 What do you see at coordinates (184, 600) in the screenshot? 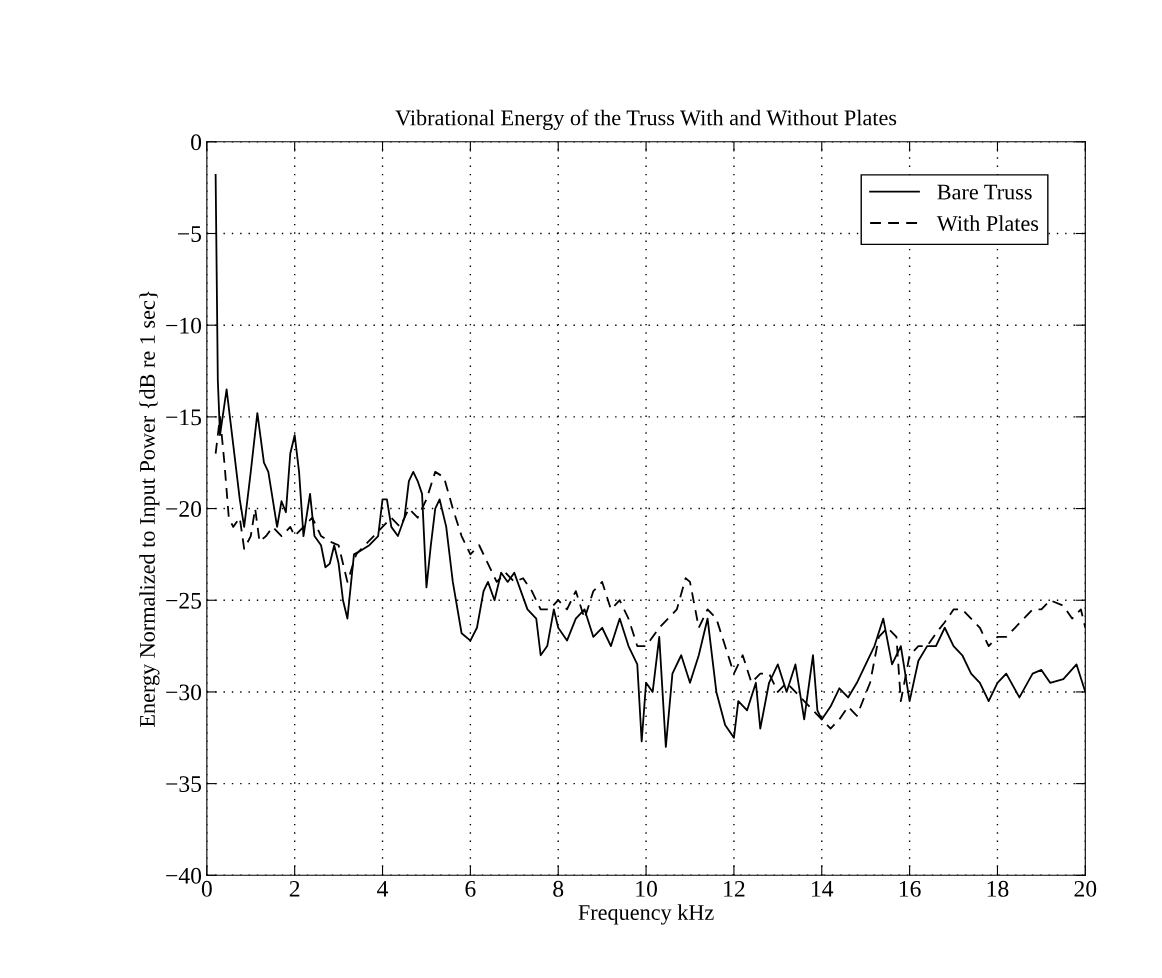
I see `y-tick-label: −25` at bounding box center [184, 600].